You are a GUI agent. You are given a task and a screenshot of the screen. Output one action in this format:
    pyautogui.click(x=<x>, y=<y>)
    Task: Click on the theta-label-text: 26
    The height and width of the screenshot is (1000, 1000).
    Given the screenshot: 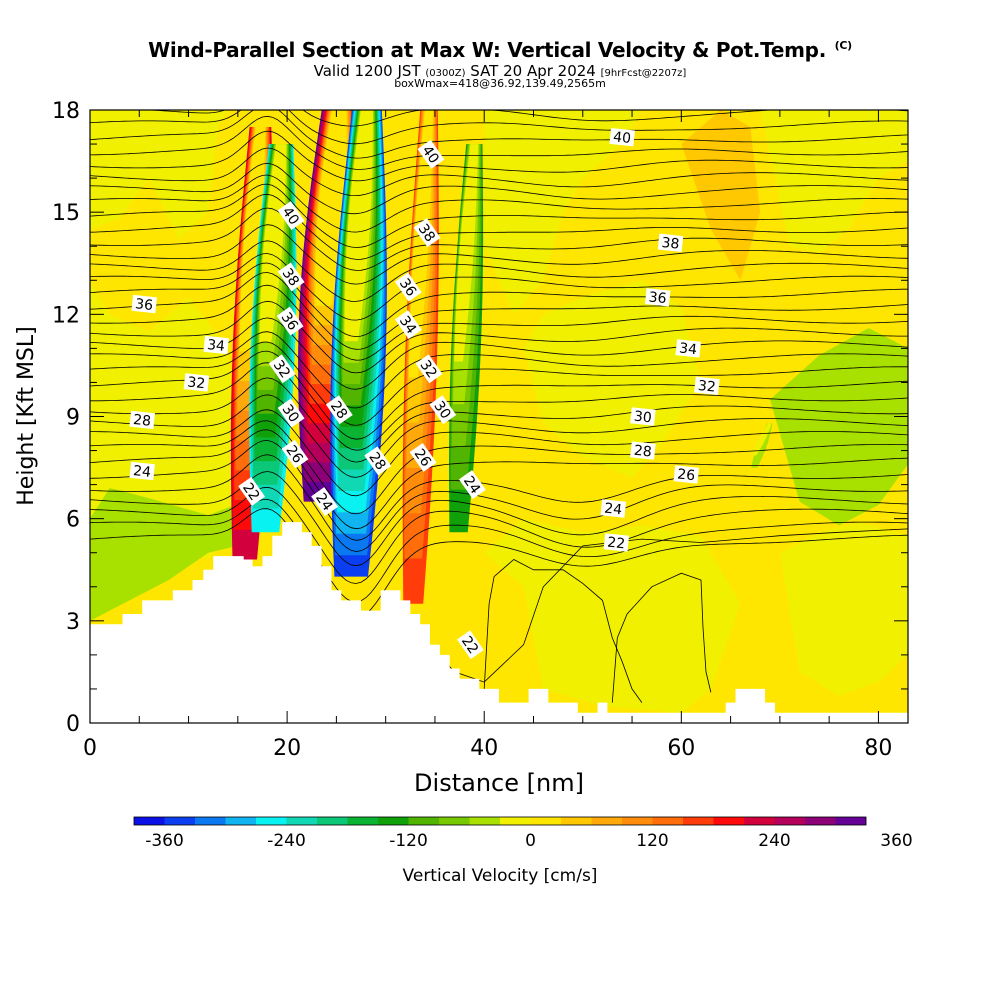 What is the action you would take?
    pyautogui.click(x=685, y=476)
    